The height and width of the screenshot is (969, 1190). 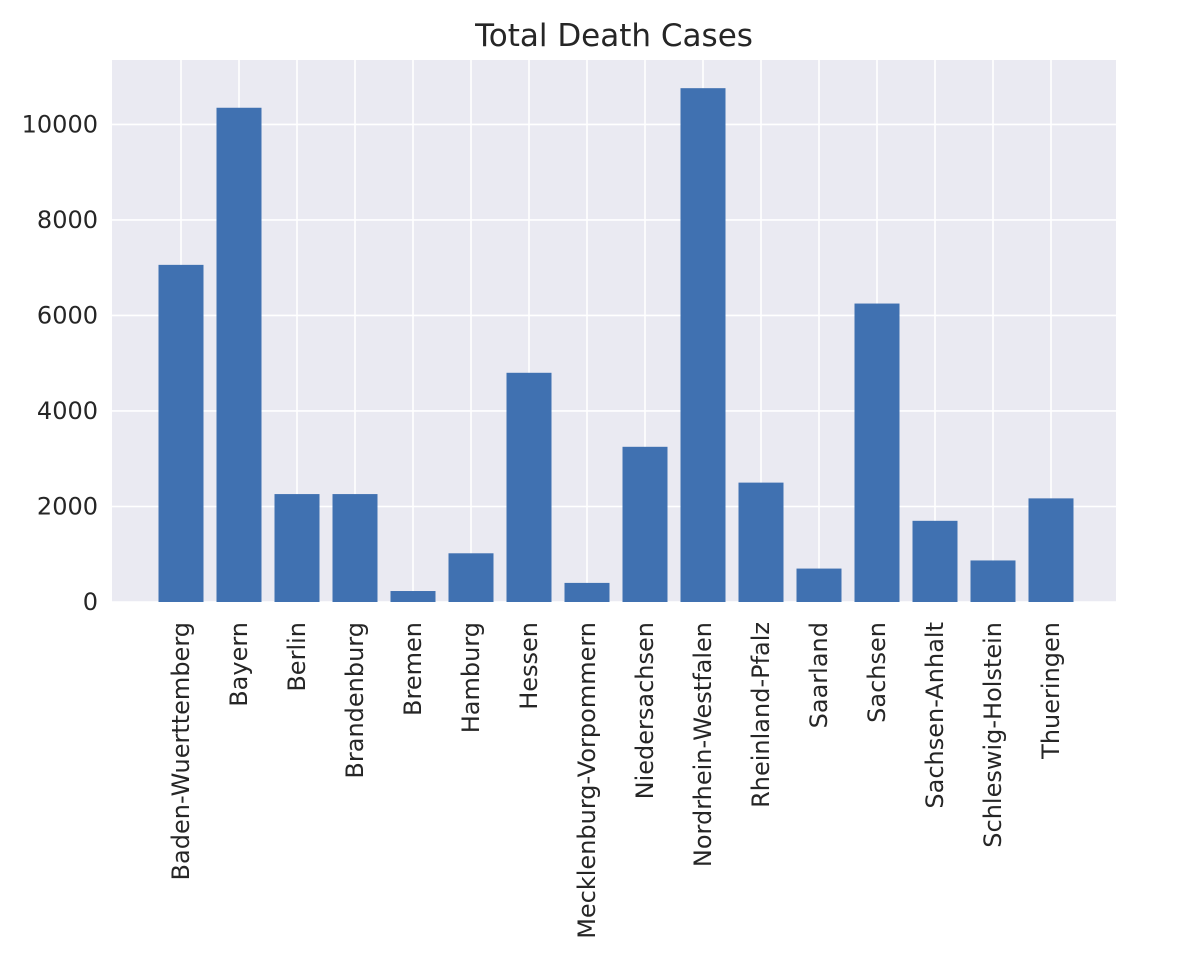 What do you see at coordinates (67, 411) in the screenshot?
I see `y-tick-label: 4000` at bounding box center [67, 411].